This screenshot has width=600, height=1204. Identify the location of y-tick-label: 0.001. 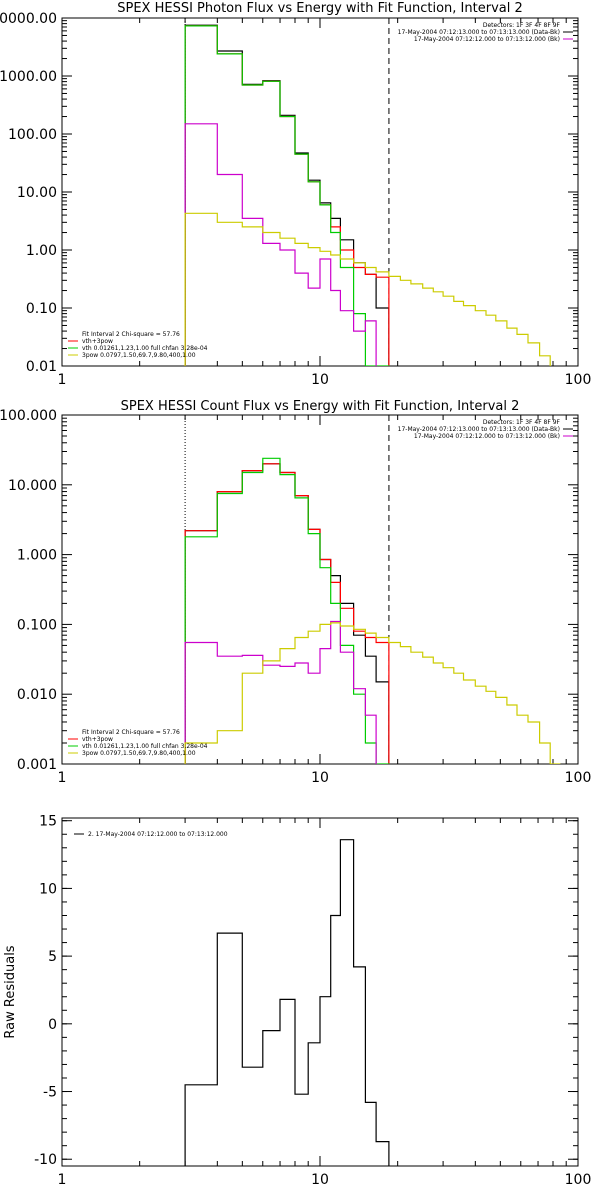
(37, 765).